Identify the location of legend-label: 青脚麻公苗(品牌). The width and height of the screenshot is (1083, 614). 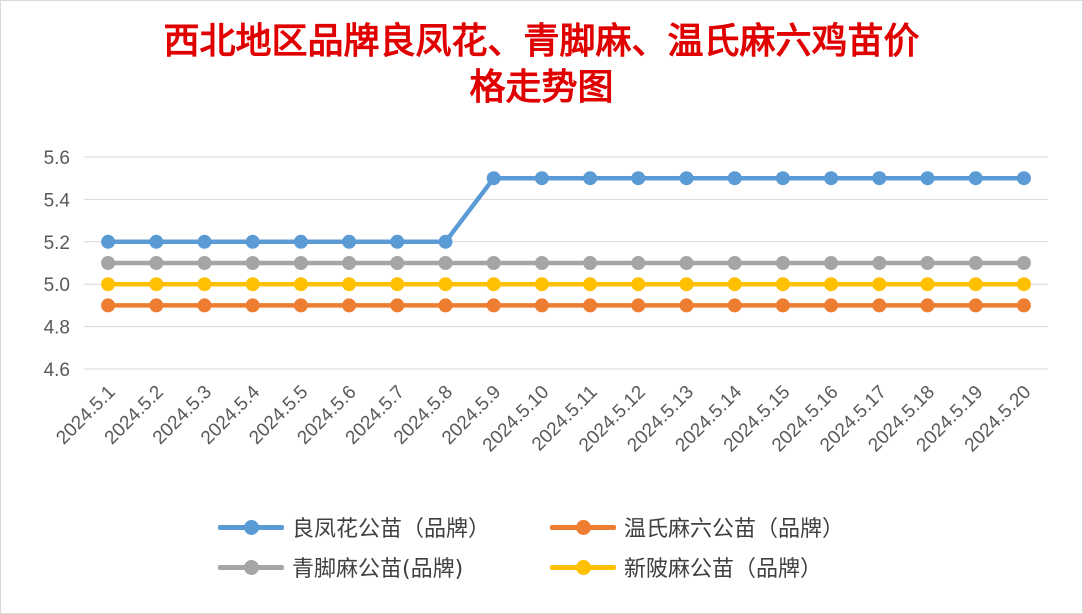
(378, 569).